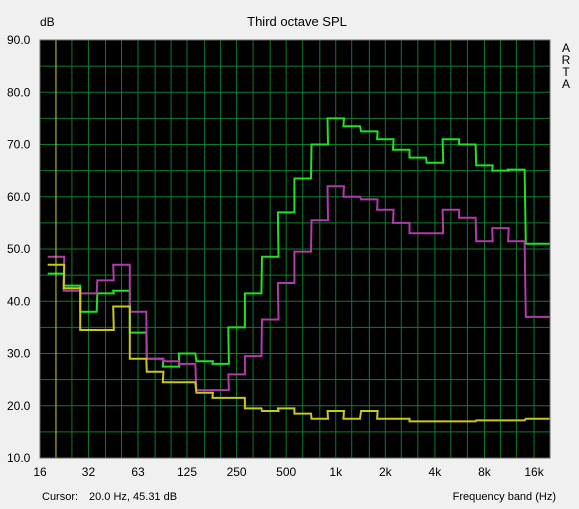 This screenshot has height=509, width=579. What do you see at coordinates (60, 497) in the screenshot?
I see `cursor-label: Cursor:` at bounding box center [60, 497].